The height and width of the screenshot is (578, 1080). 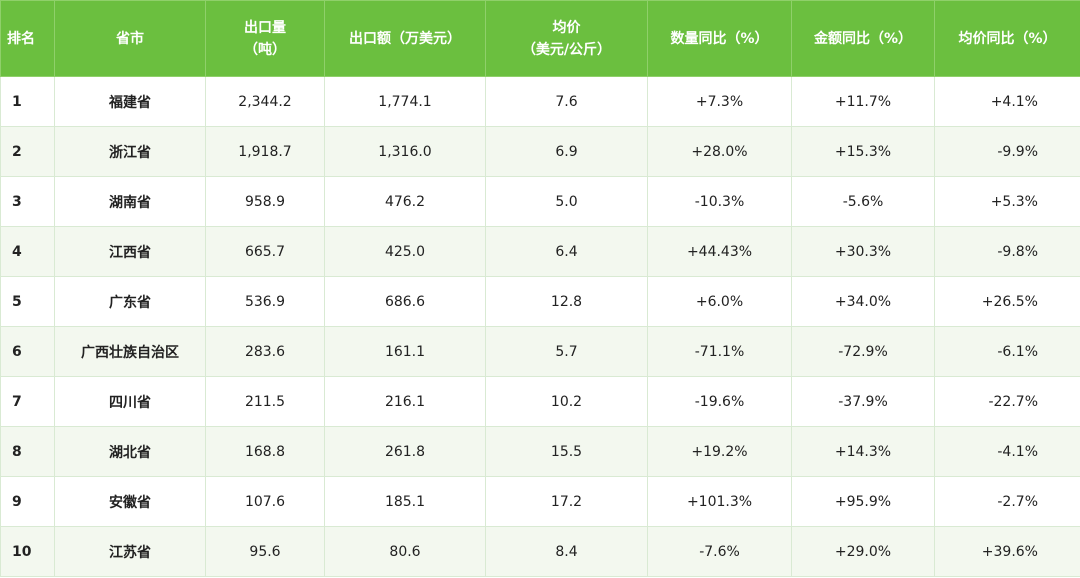 I want to click on cell-price: 7.6, so click(x=566, y=101).